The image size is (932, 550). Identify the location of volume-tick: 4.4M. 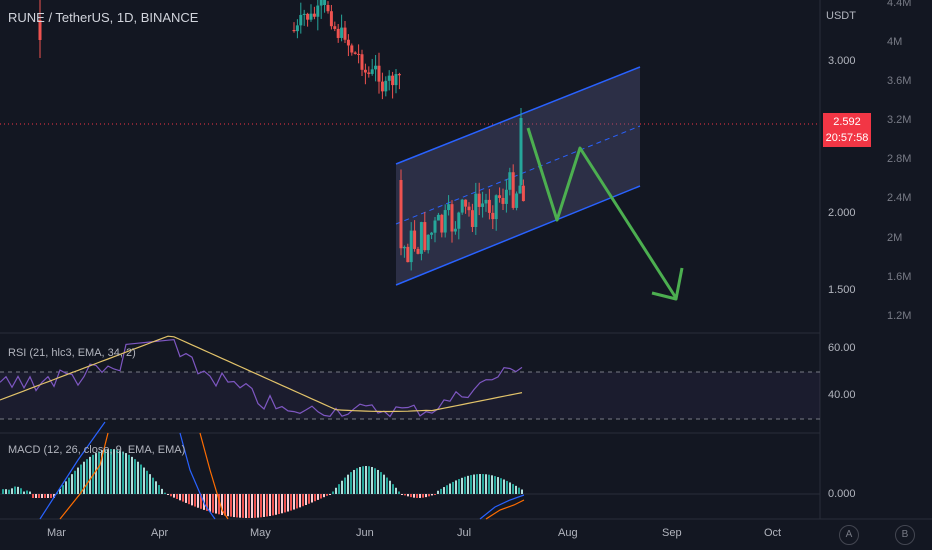
(899, 4).